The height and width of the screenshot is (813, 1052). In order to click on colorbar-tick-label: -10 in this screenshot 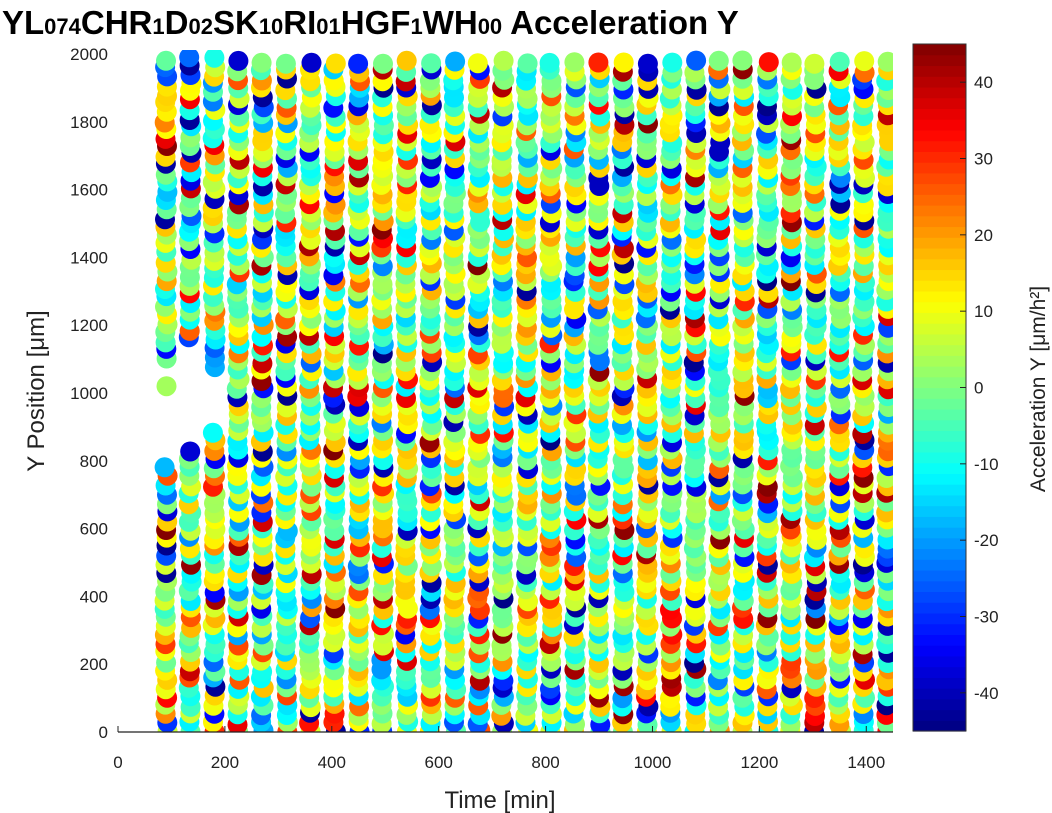, I will do `click(986, 464)`.